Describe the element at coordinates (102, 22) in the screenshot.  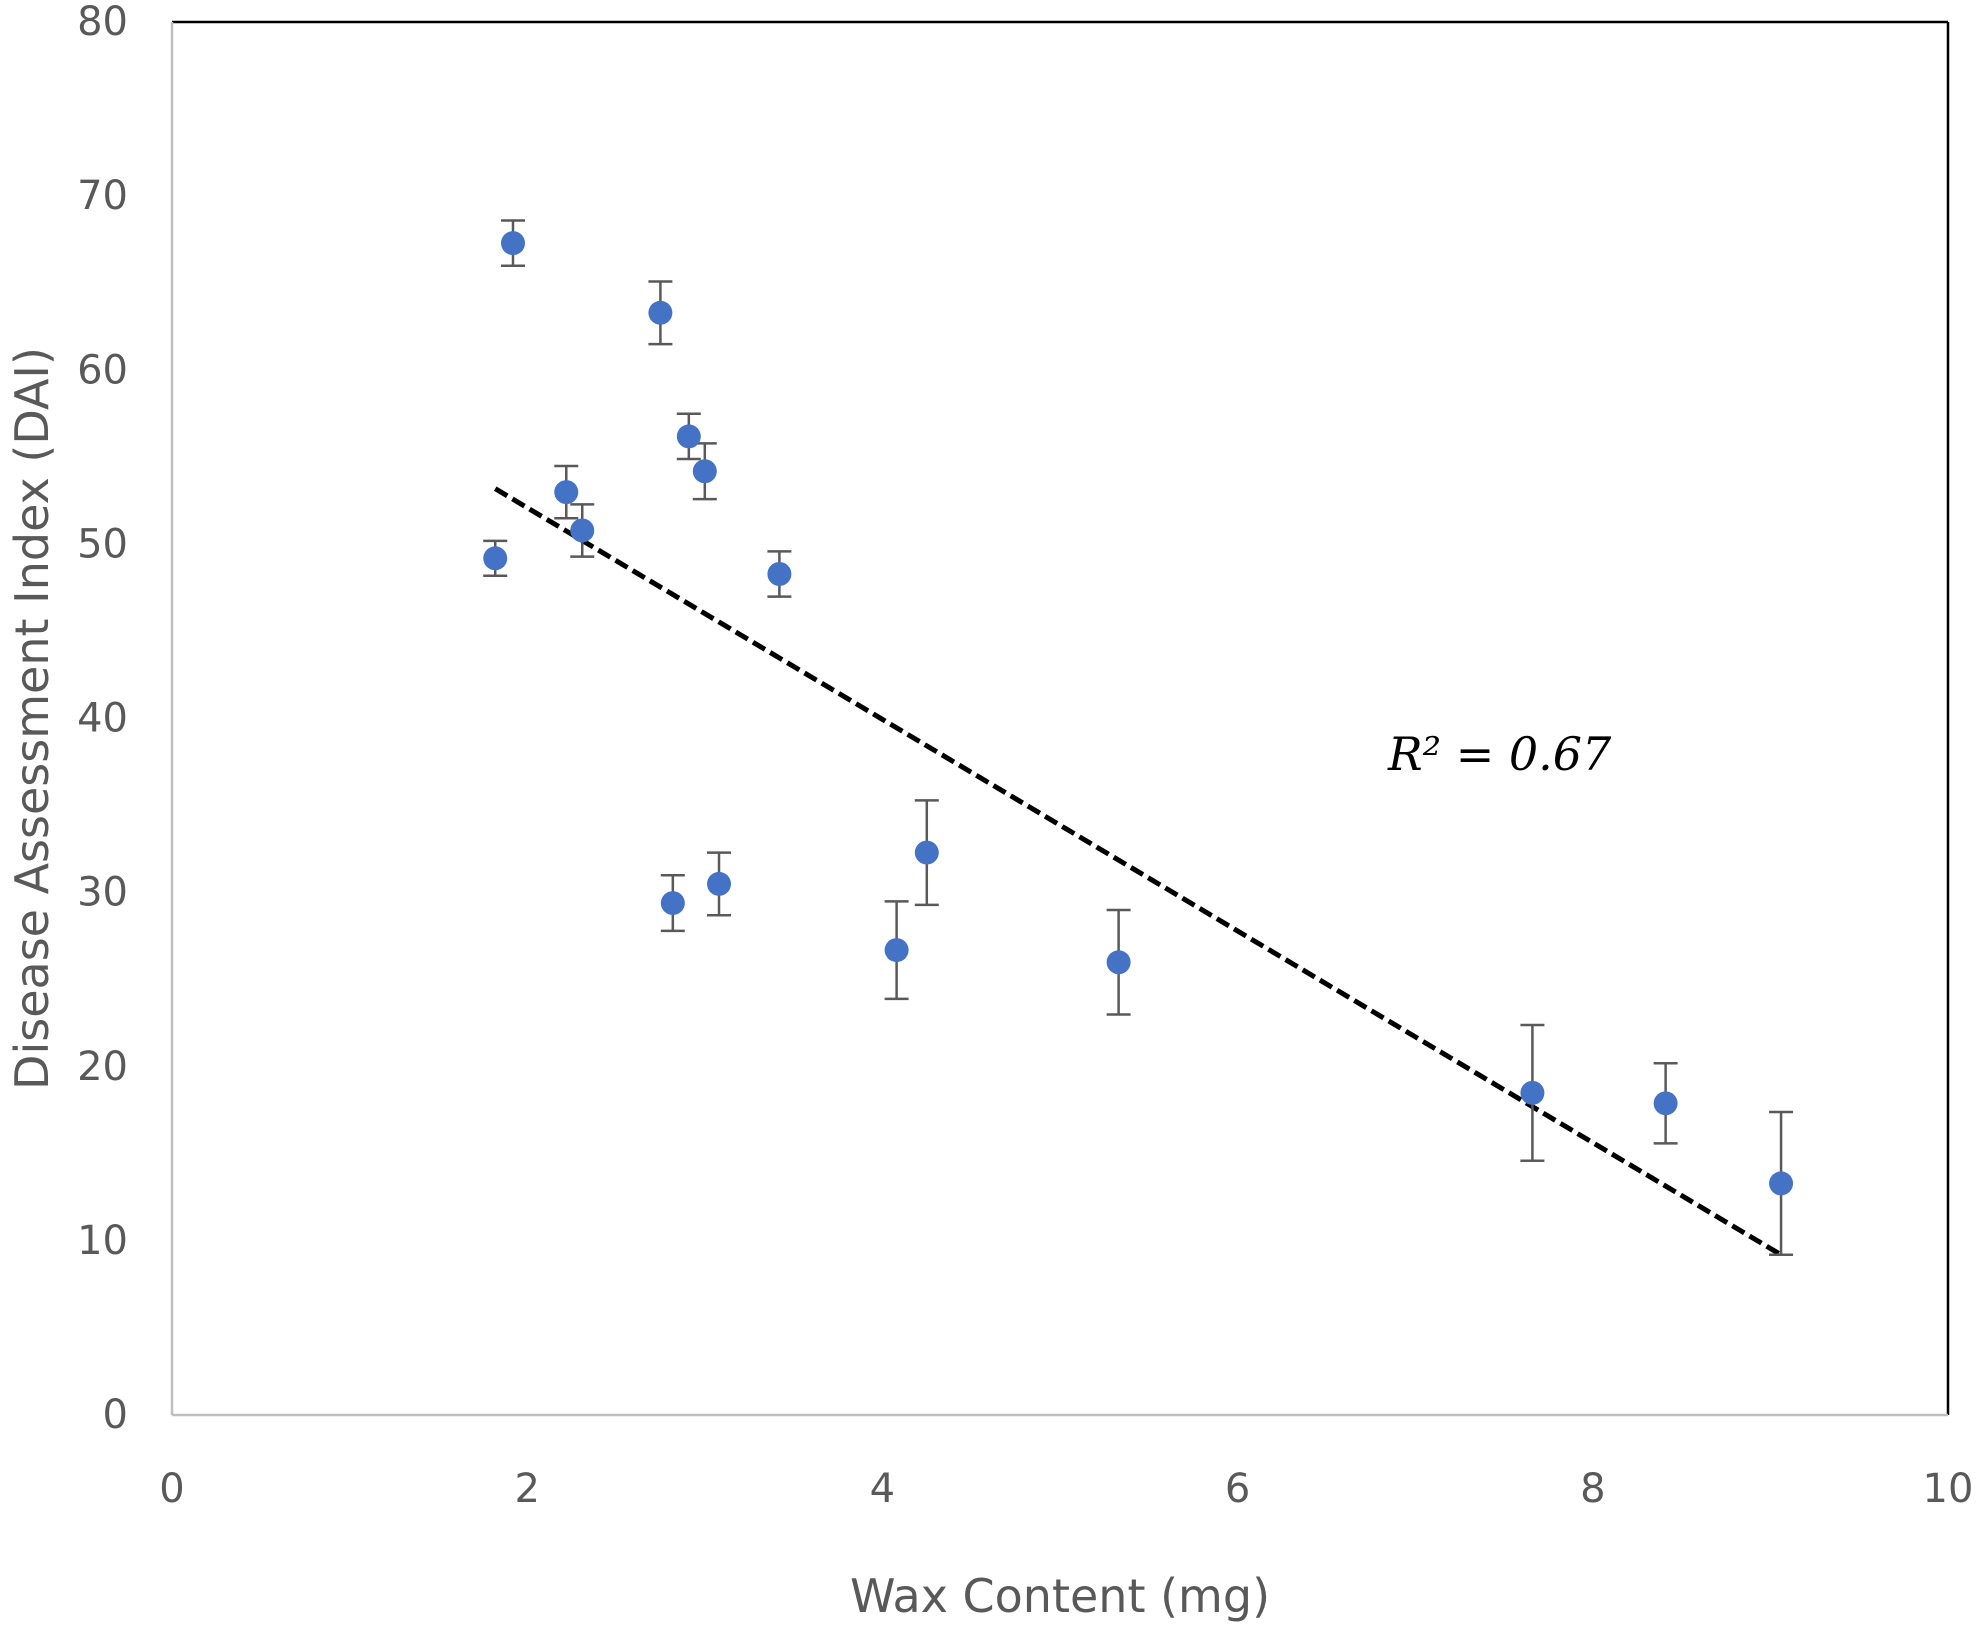
I see `y-tick-label: 80` at that location.